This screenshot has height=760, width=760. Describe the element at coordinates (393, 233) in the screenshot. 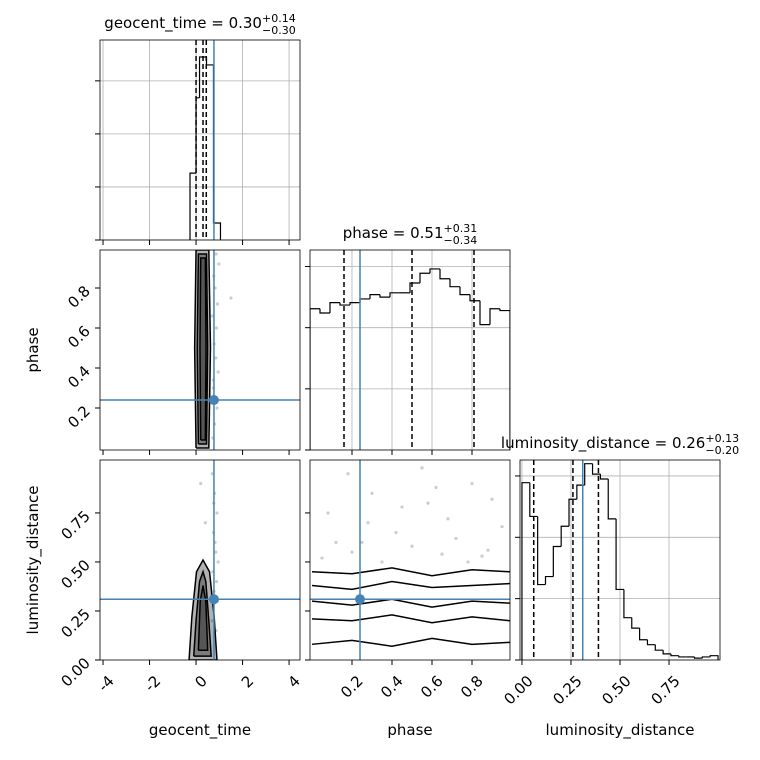

I see `title-main: phase = 0.51` at that location.